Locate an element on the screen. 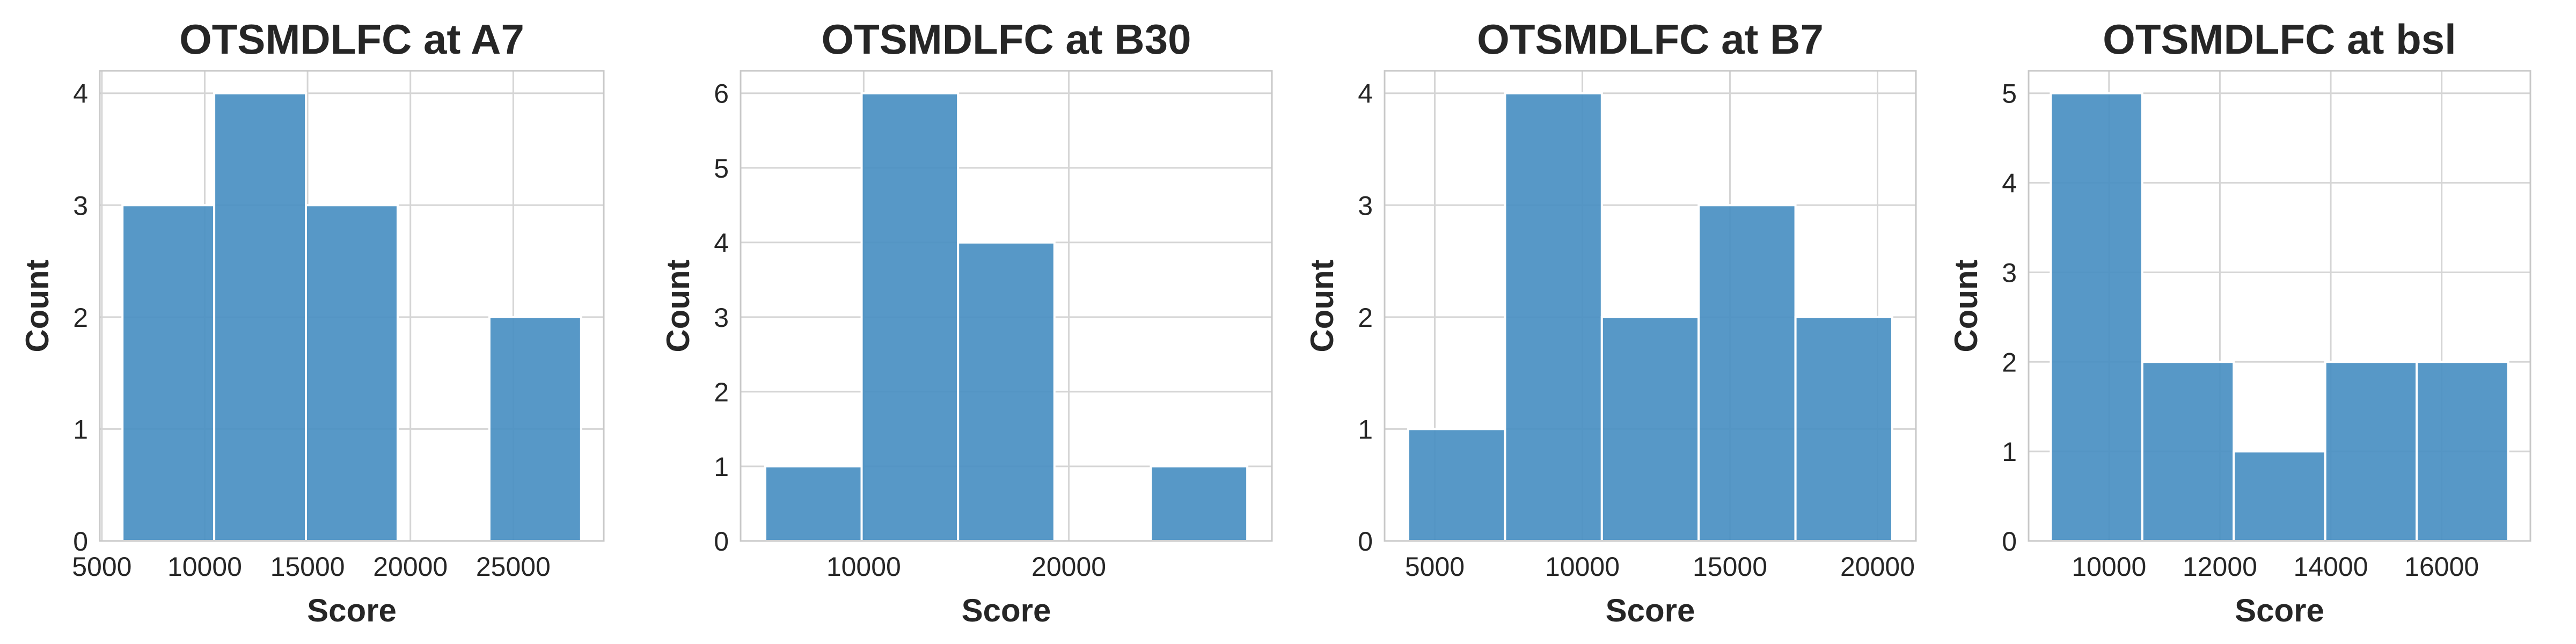 The height and width of the screenshot is (644, 2576). y-tick-label: 6 is located at coordinates (721, 94).